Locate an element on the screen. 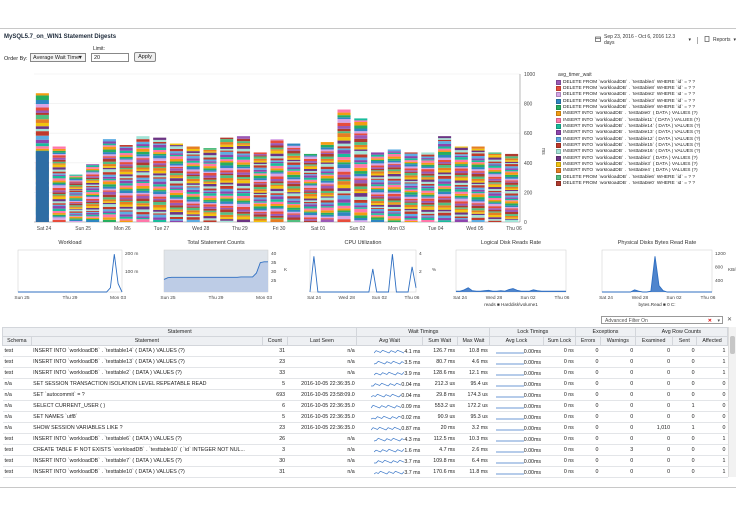 The image size is (736, 513). column-header-statement: Statement is located at coordinates (147, 341).